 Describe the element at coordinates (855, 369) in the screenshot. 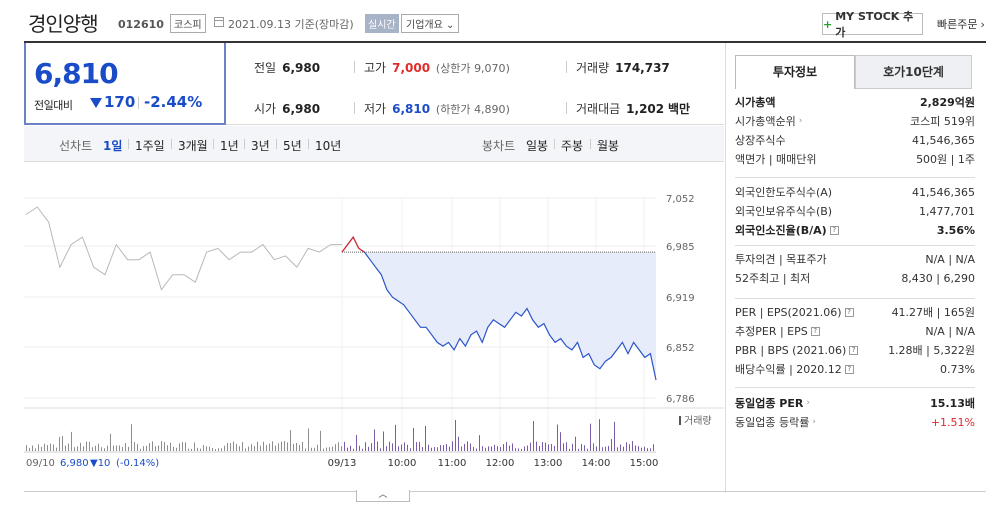

I see `info-row: 배당수익률 | 2020.12? 0.73%` at that location.